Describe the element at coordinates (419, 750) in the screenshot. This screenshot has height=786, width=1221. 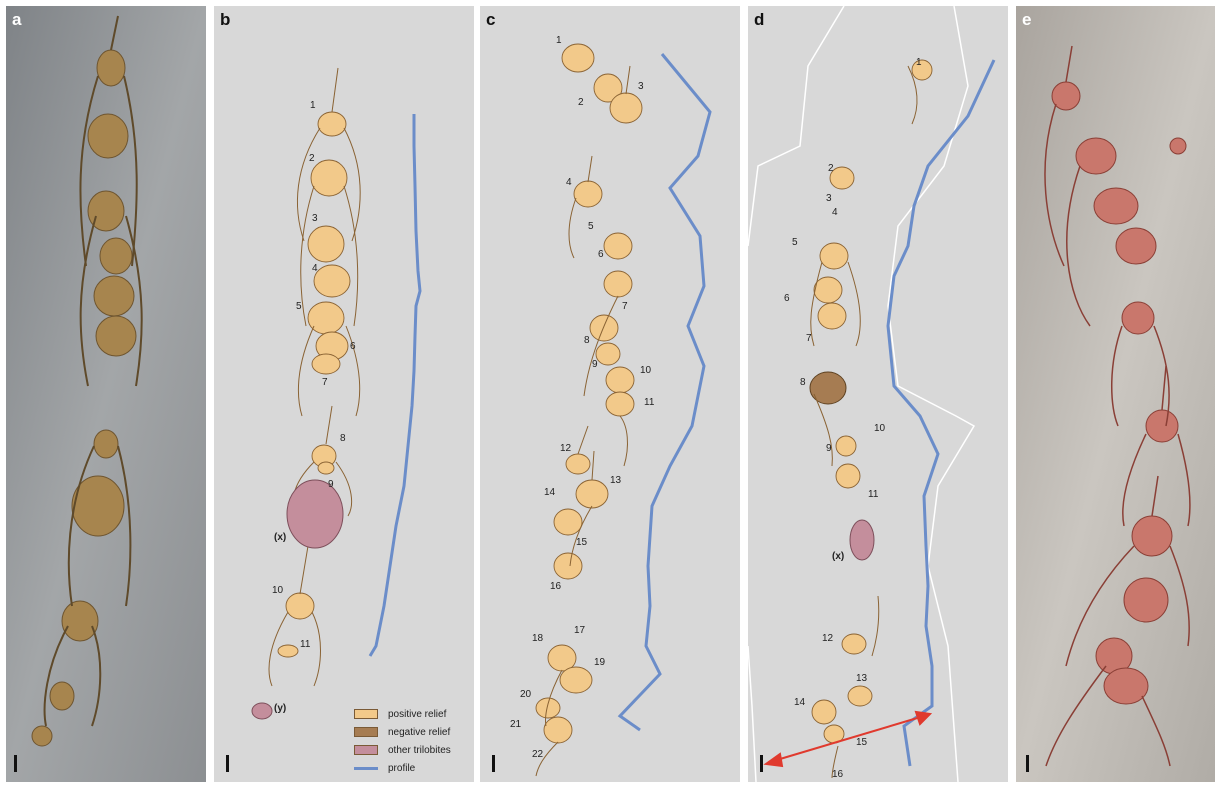
I see `legend-label-other: other trilobites` at that location.